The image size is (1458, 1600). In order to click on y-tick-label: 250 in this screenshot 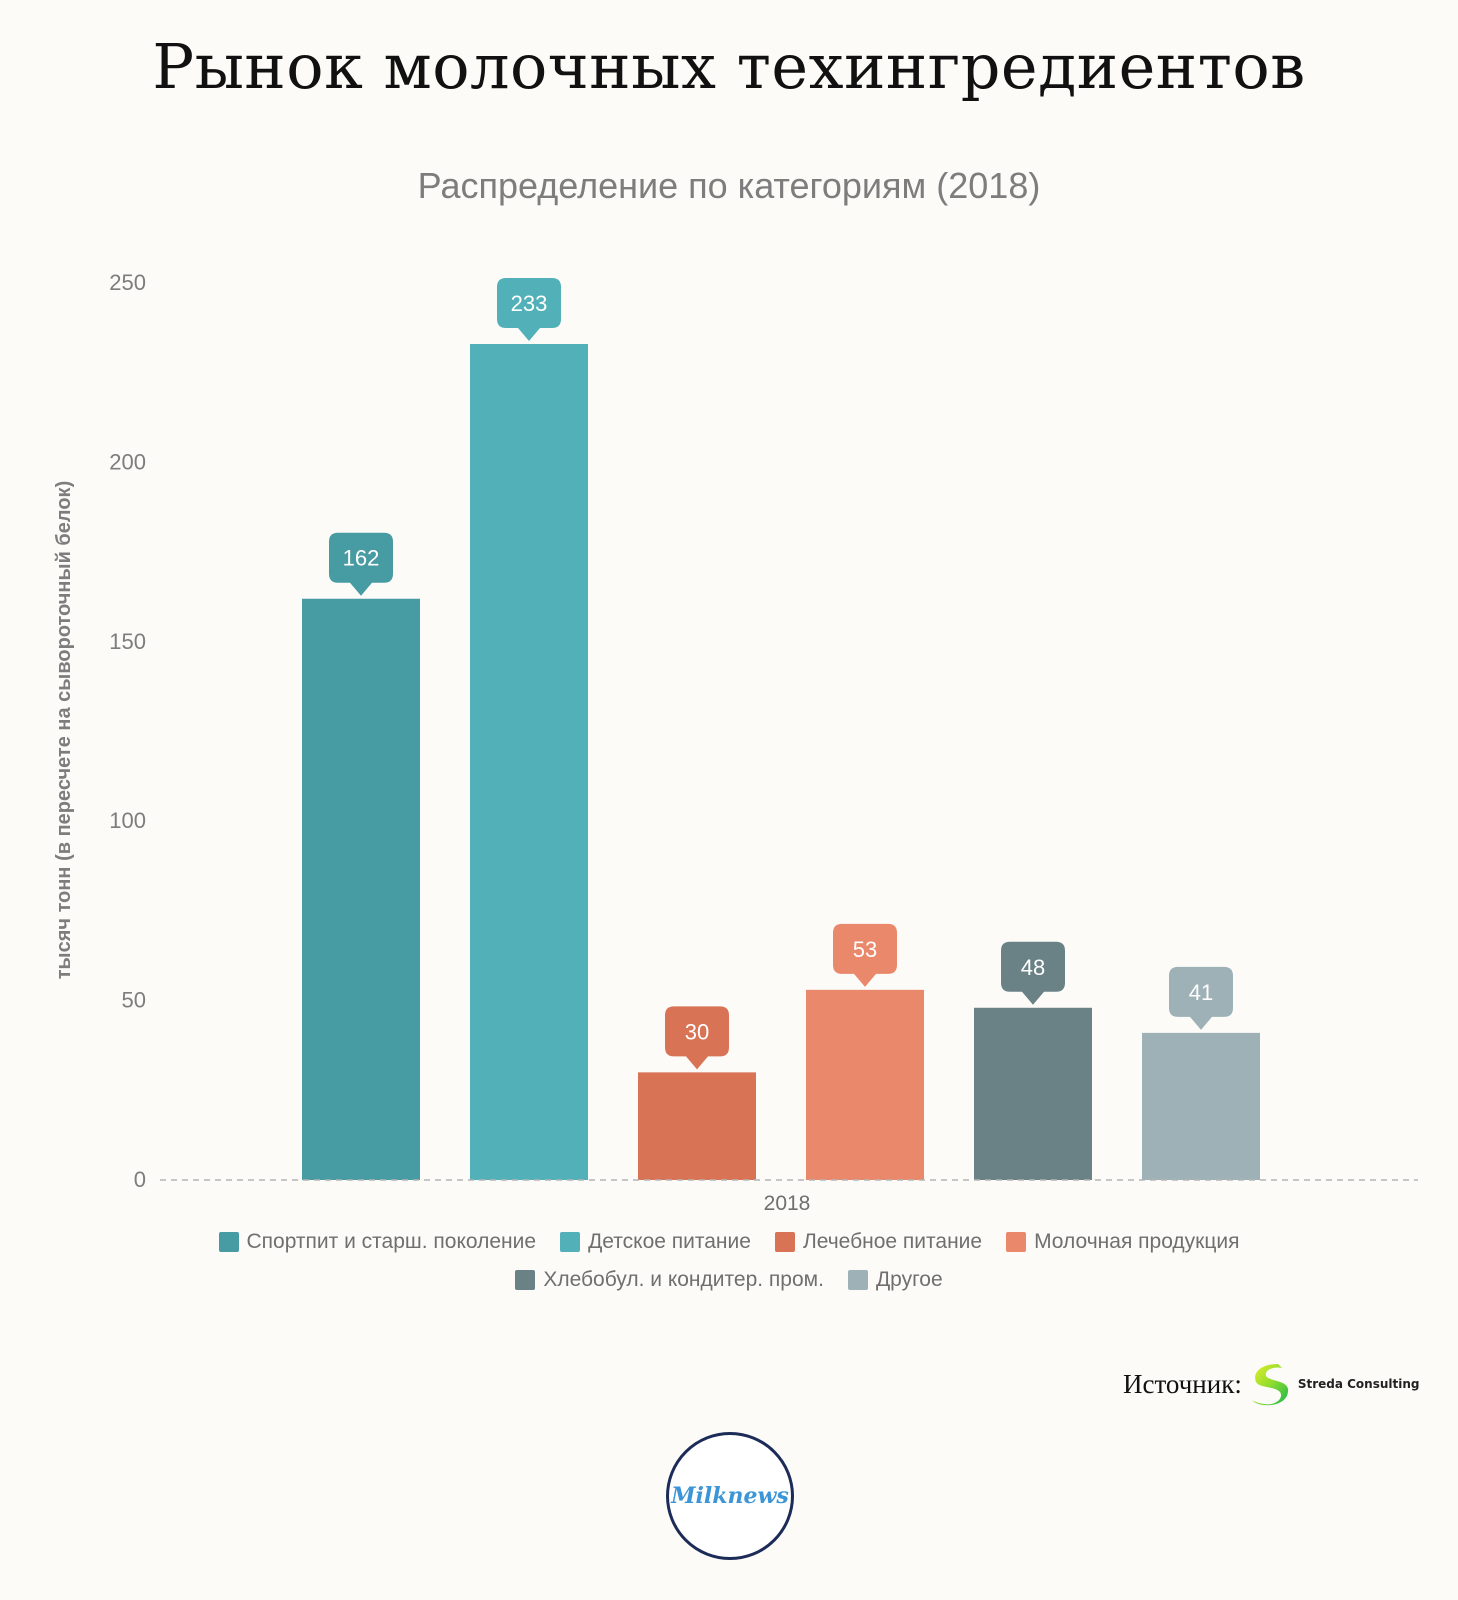, I will do `click(127, 282)`.